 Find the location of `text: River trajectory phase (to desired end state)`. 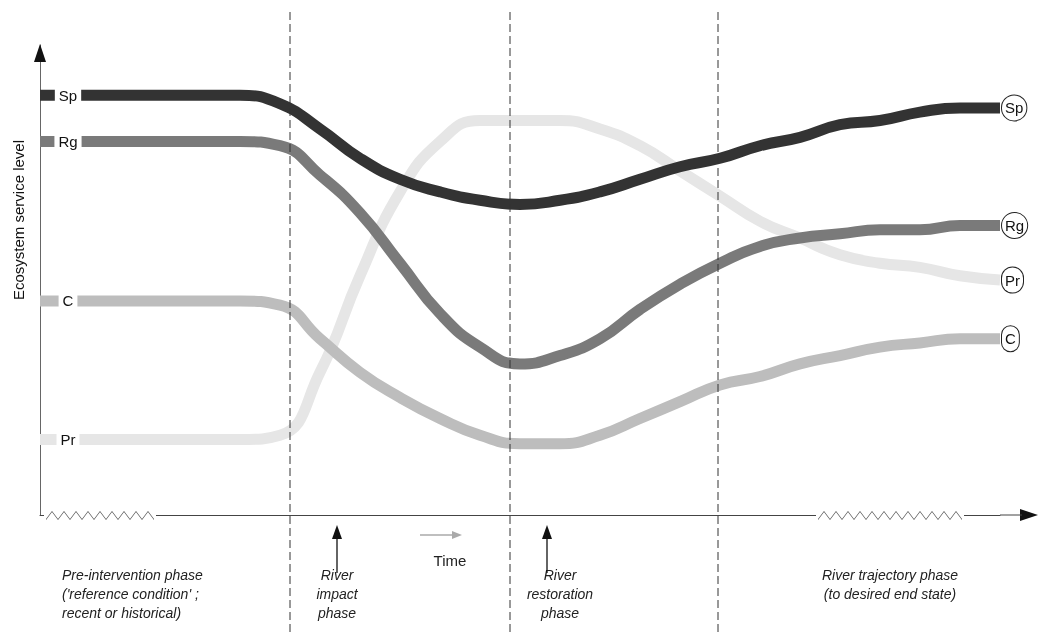

text: River trajectory phase (to desired end state) is located at coordinates (890, 584).